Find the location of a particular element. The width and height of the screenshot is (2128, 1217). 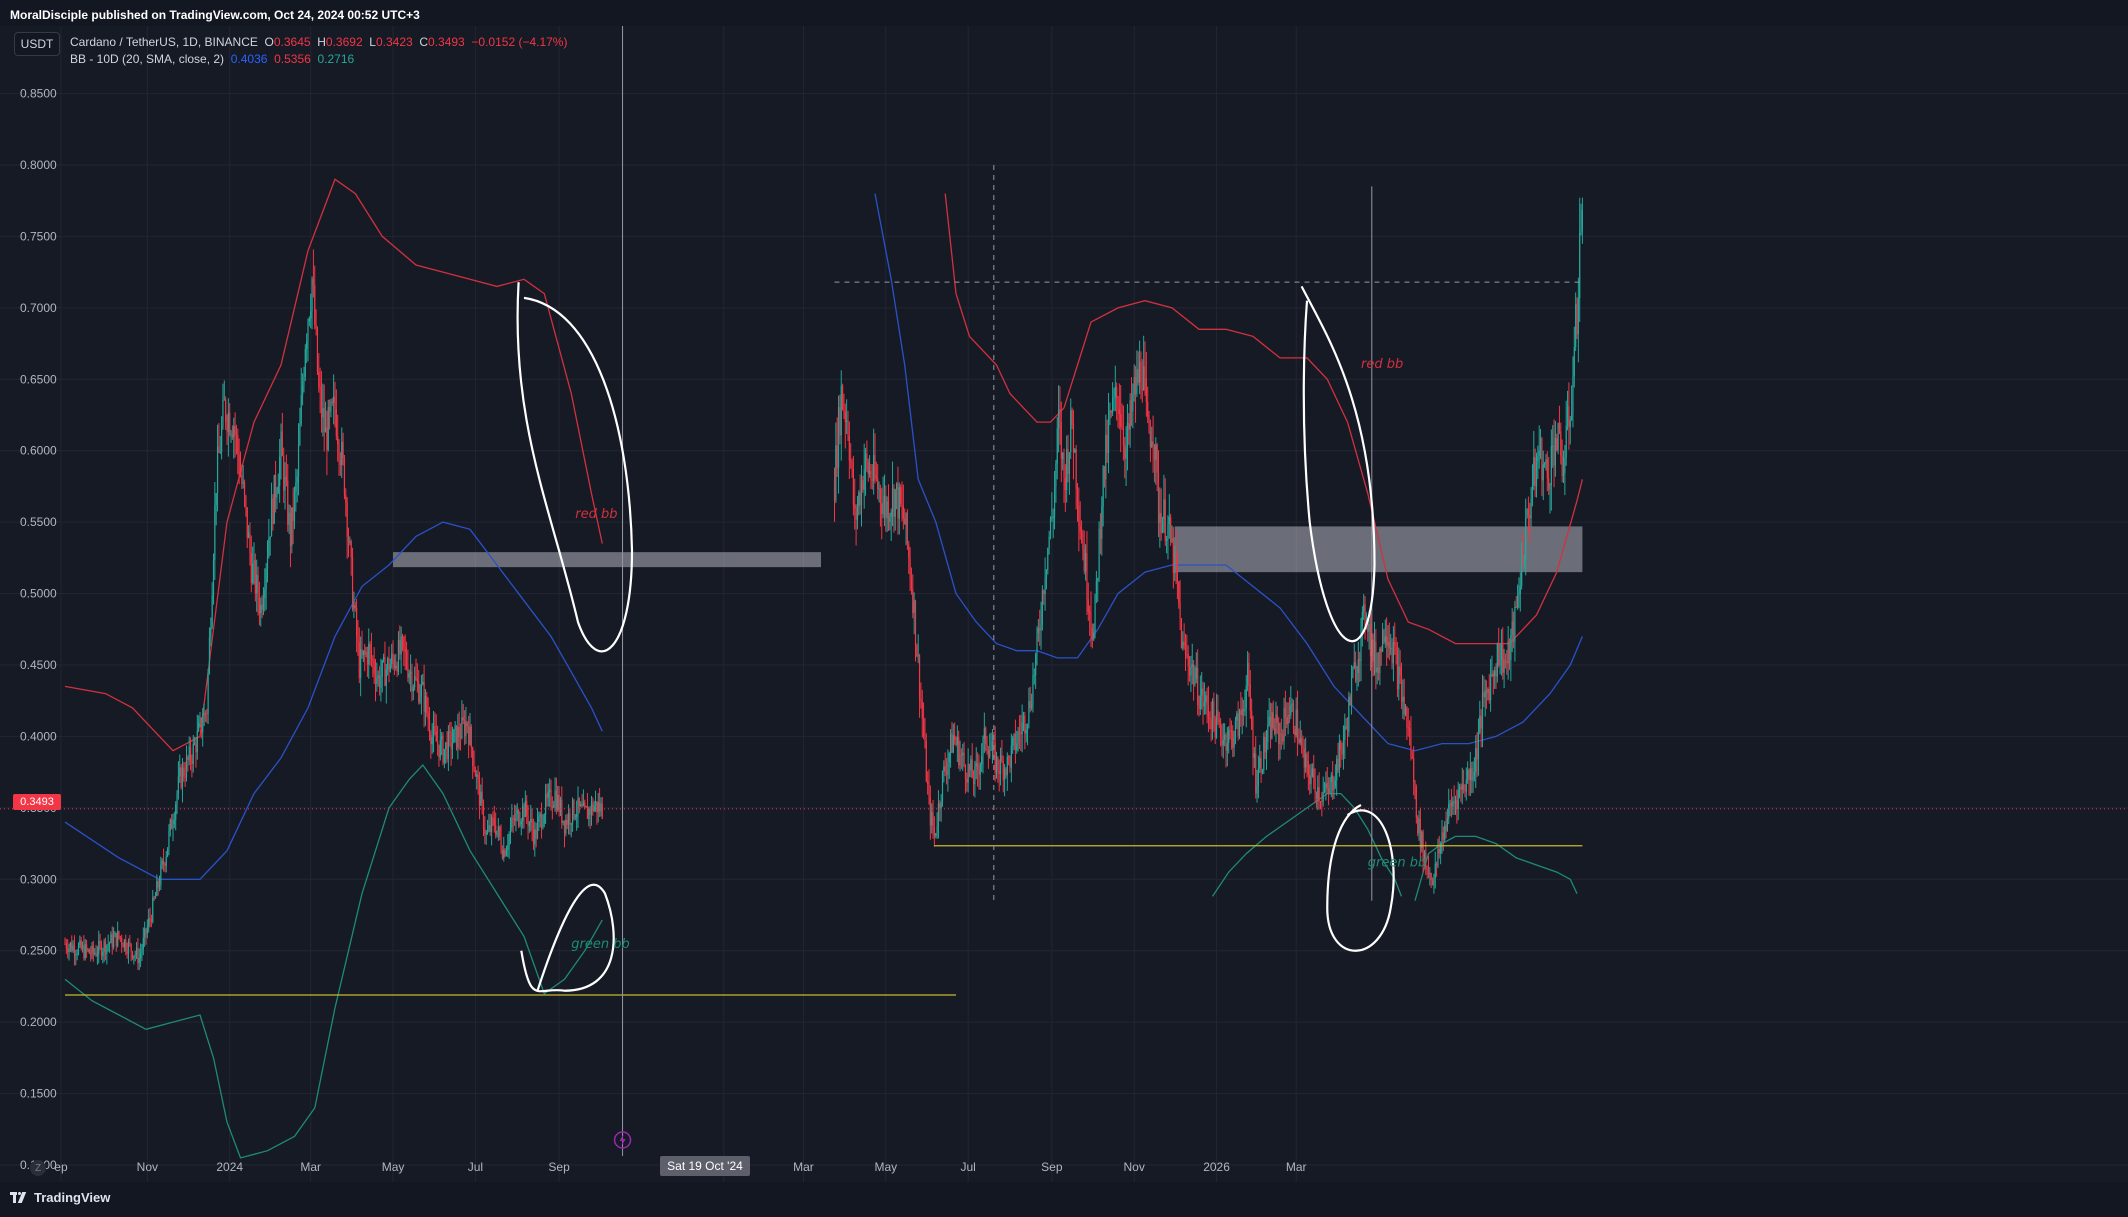

zoom-reset-button: Z is located at coordinates (38, 1168).